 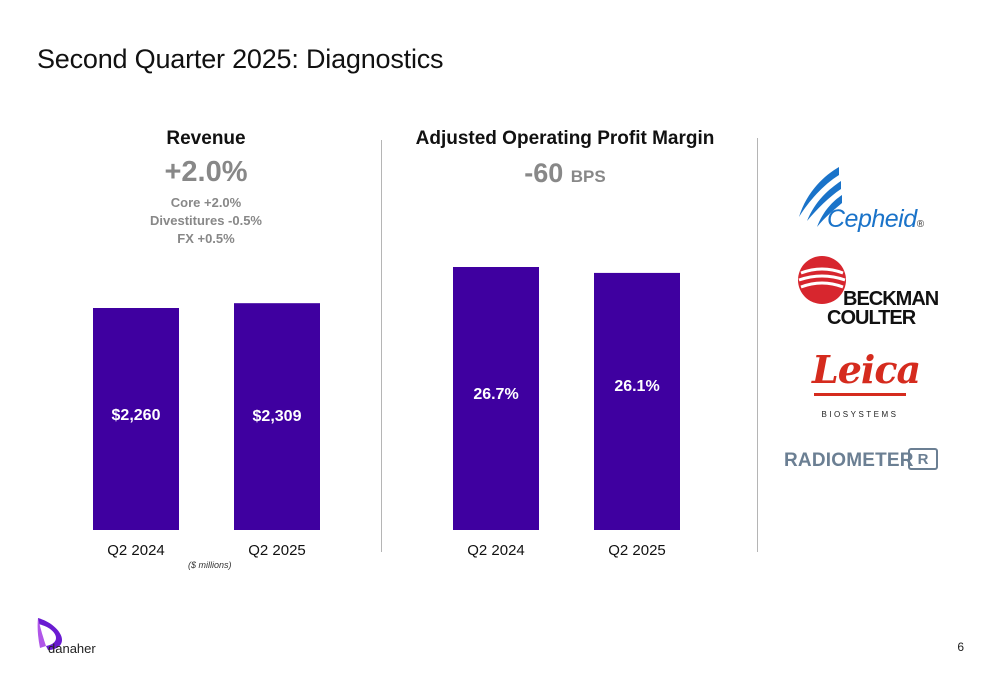 I want to click on margin-bar-label-2: 26.1%, so click(x=636, y=386).